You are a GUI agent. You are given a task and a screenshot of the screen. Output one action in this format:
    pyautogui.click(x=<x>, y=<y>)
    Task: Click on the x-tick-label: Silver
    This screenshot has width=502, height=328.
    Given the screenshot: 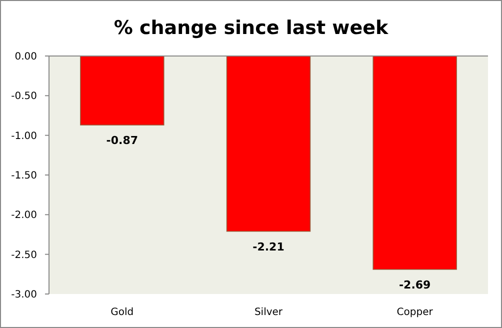 What is the action you would take?
    pyautogui.click(x=269, y=312)
    